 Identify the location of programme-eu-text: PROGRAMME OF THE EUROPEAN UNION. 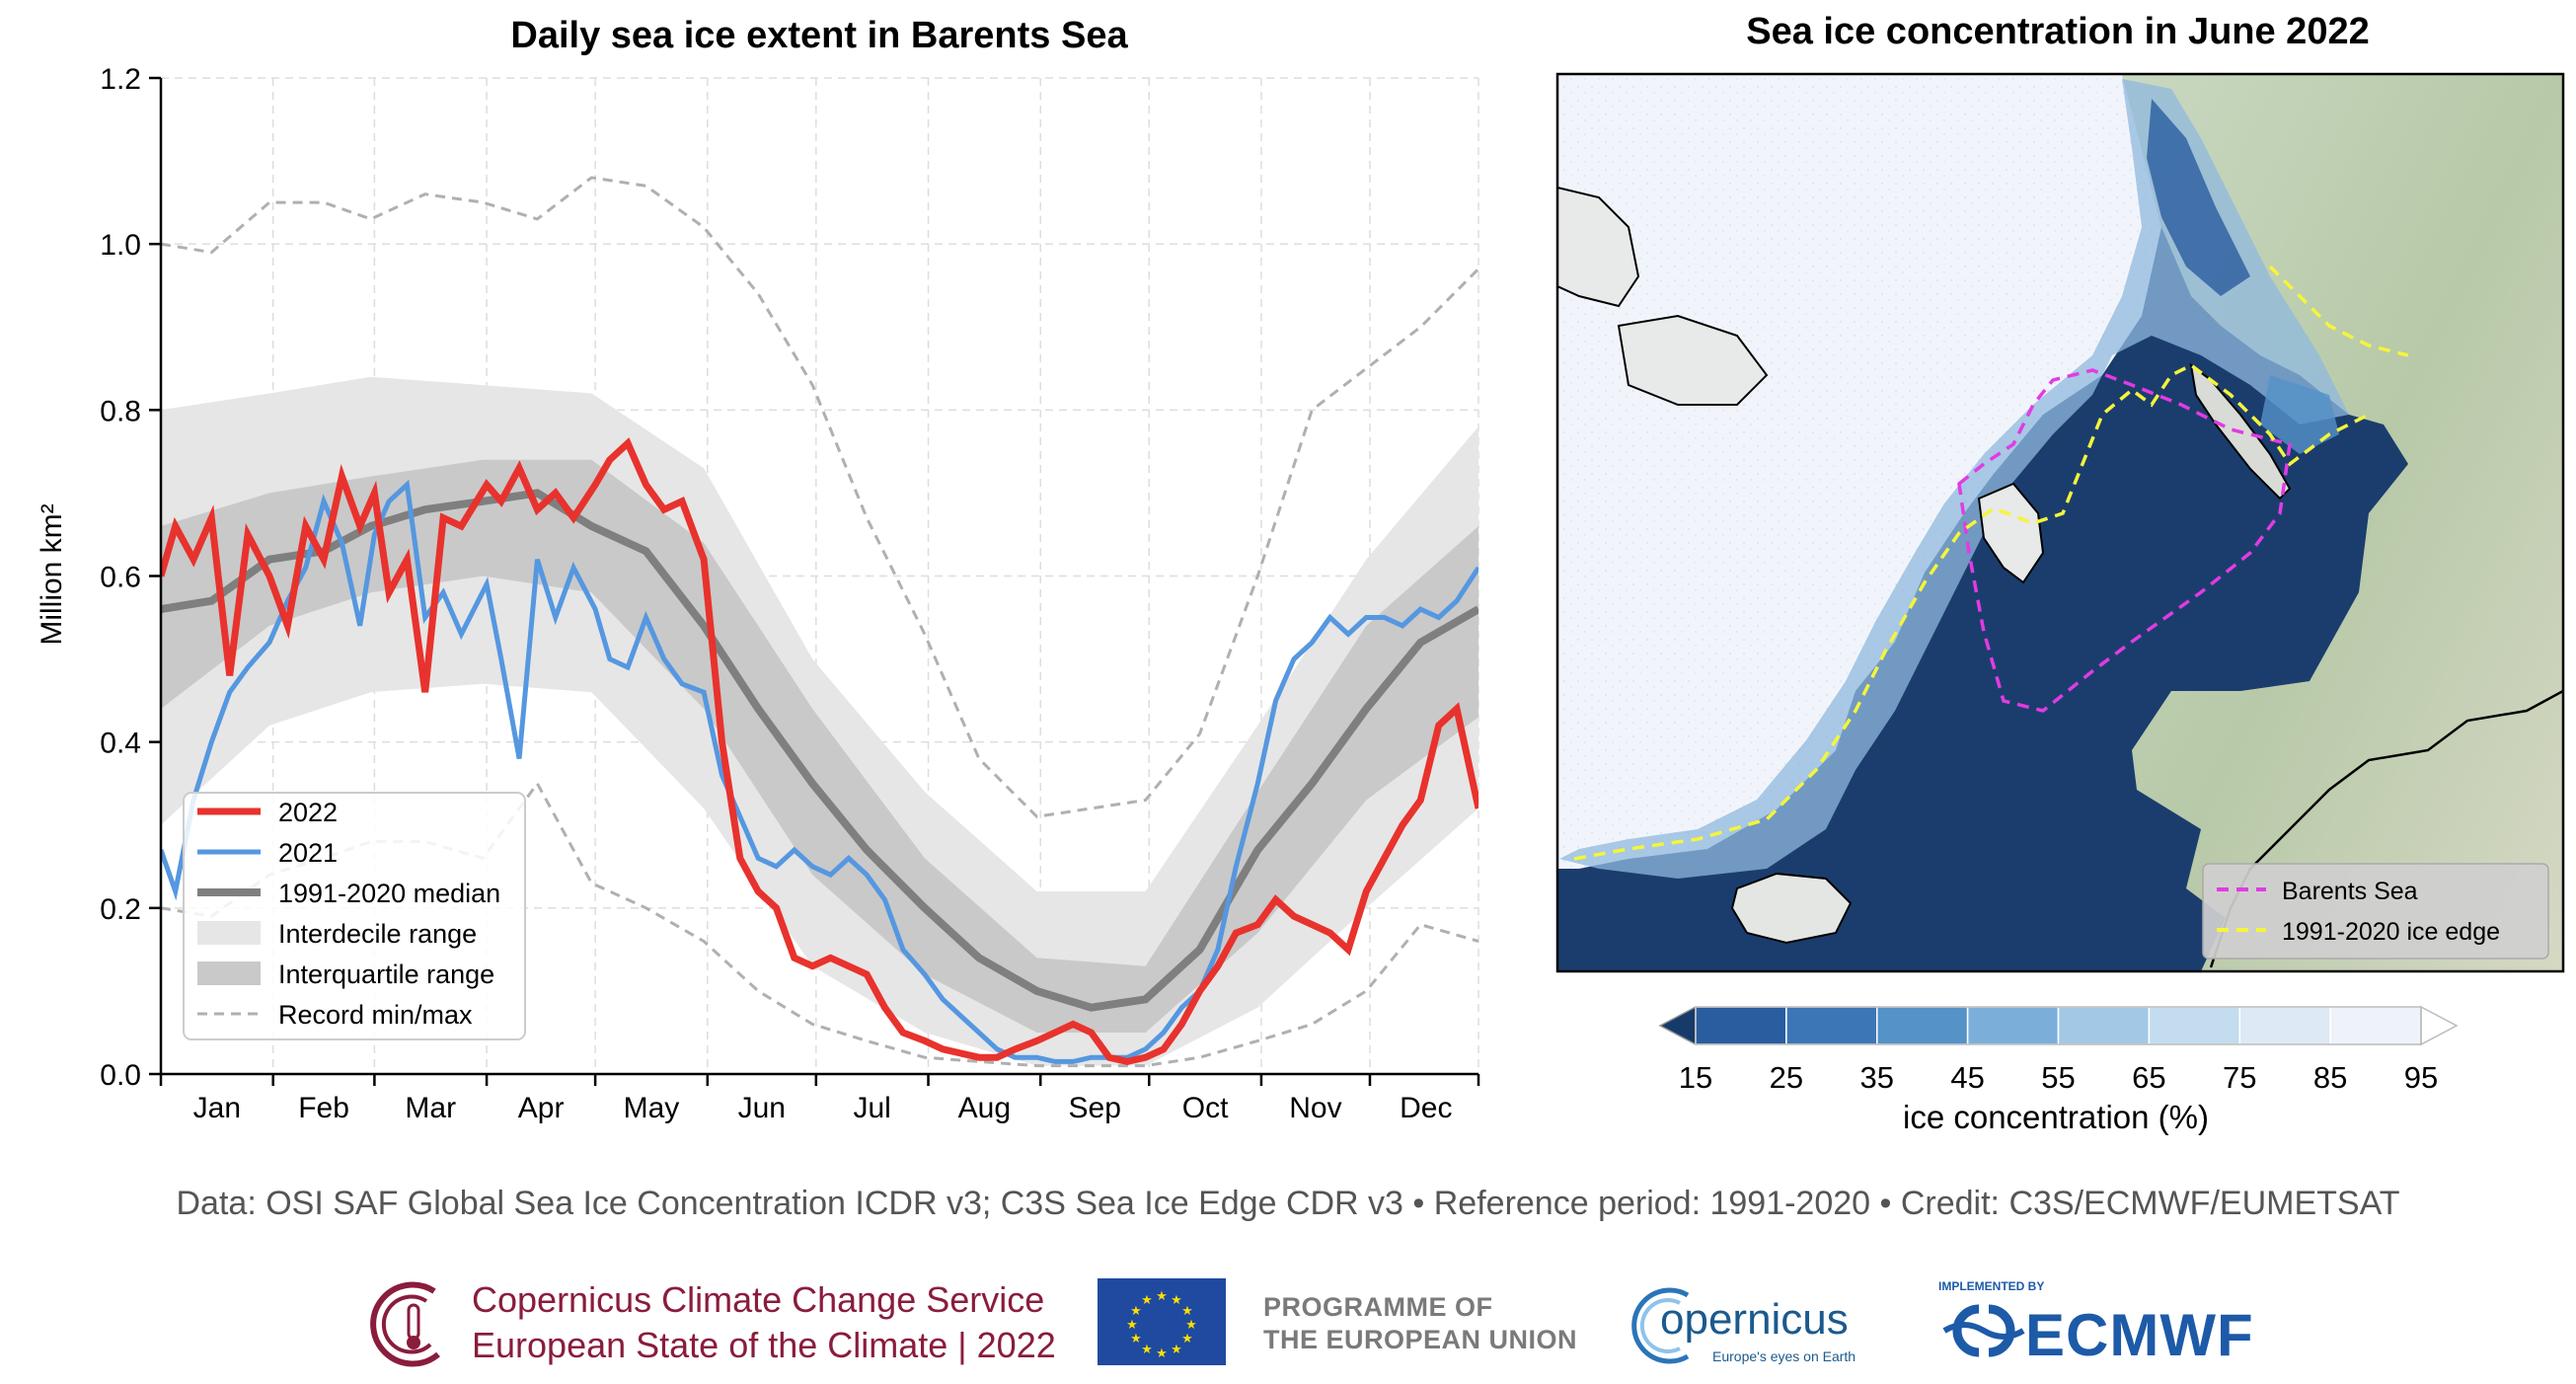
(1420, 1323).